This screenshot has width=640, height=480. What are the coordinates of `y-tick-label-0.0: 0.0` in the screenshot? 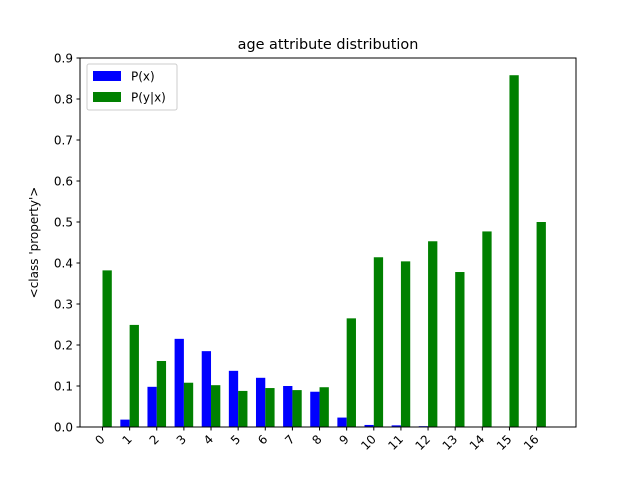 It's located at (63, 427).